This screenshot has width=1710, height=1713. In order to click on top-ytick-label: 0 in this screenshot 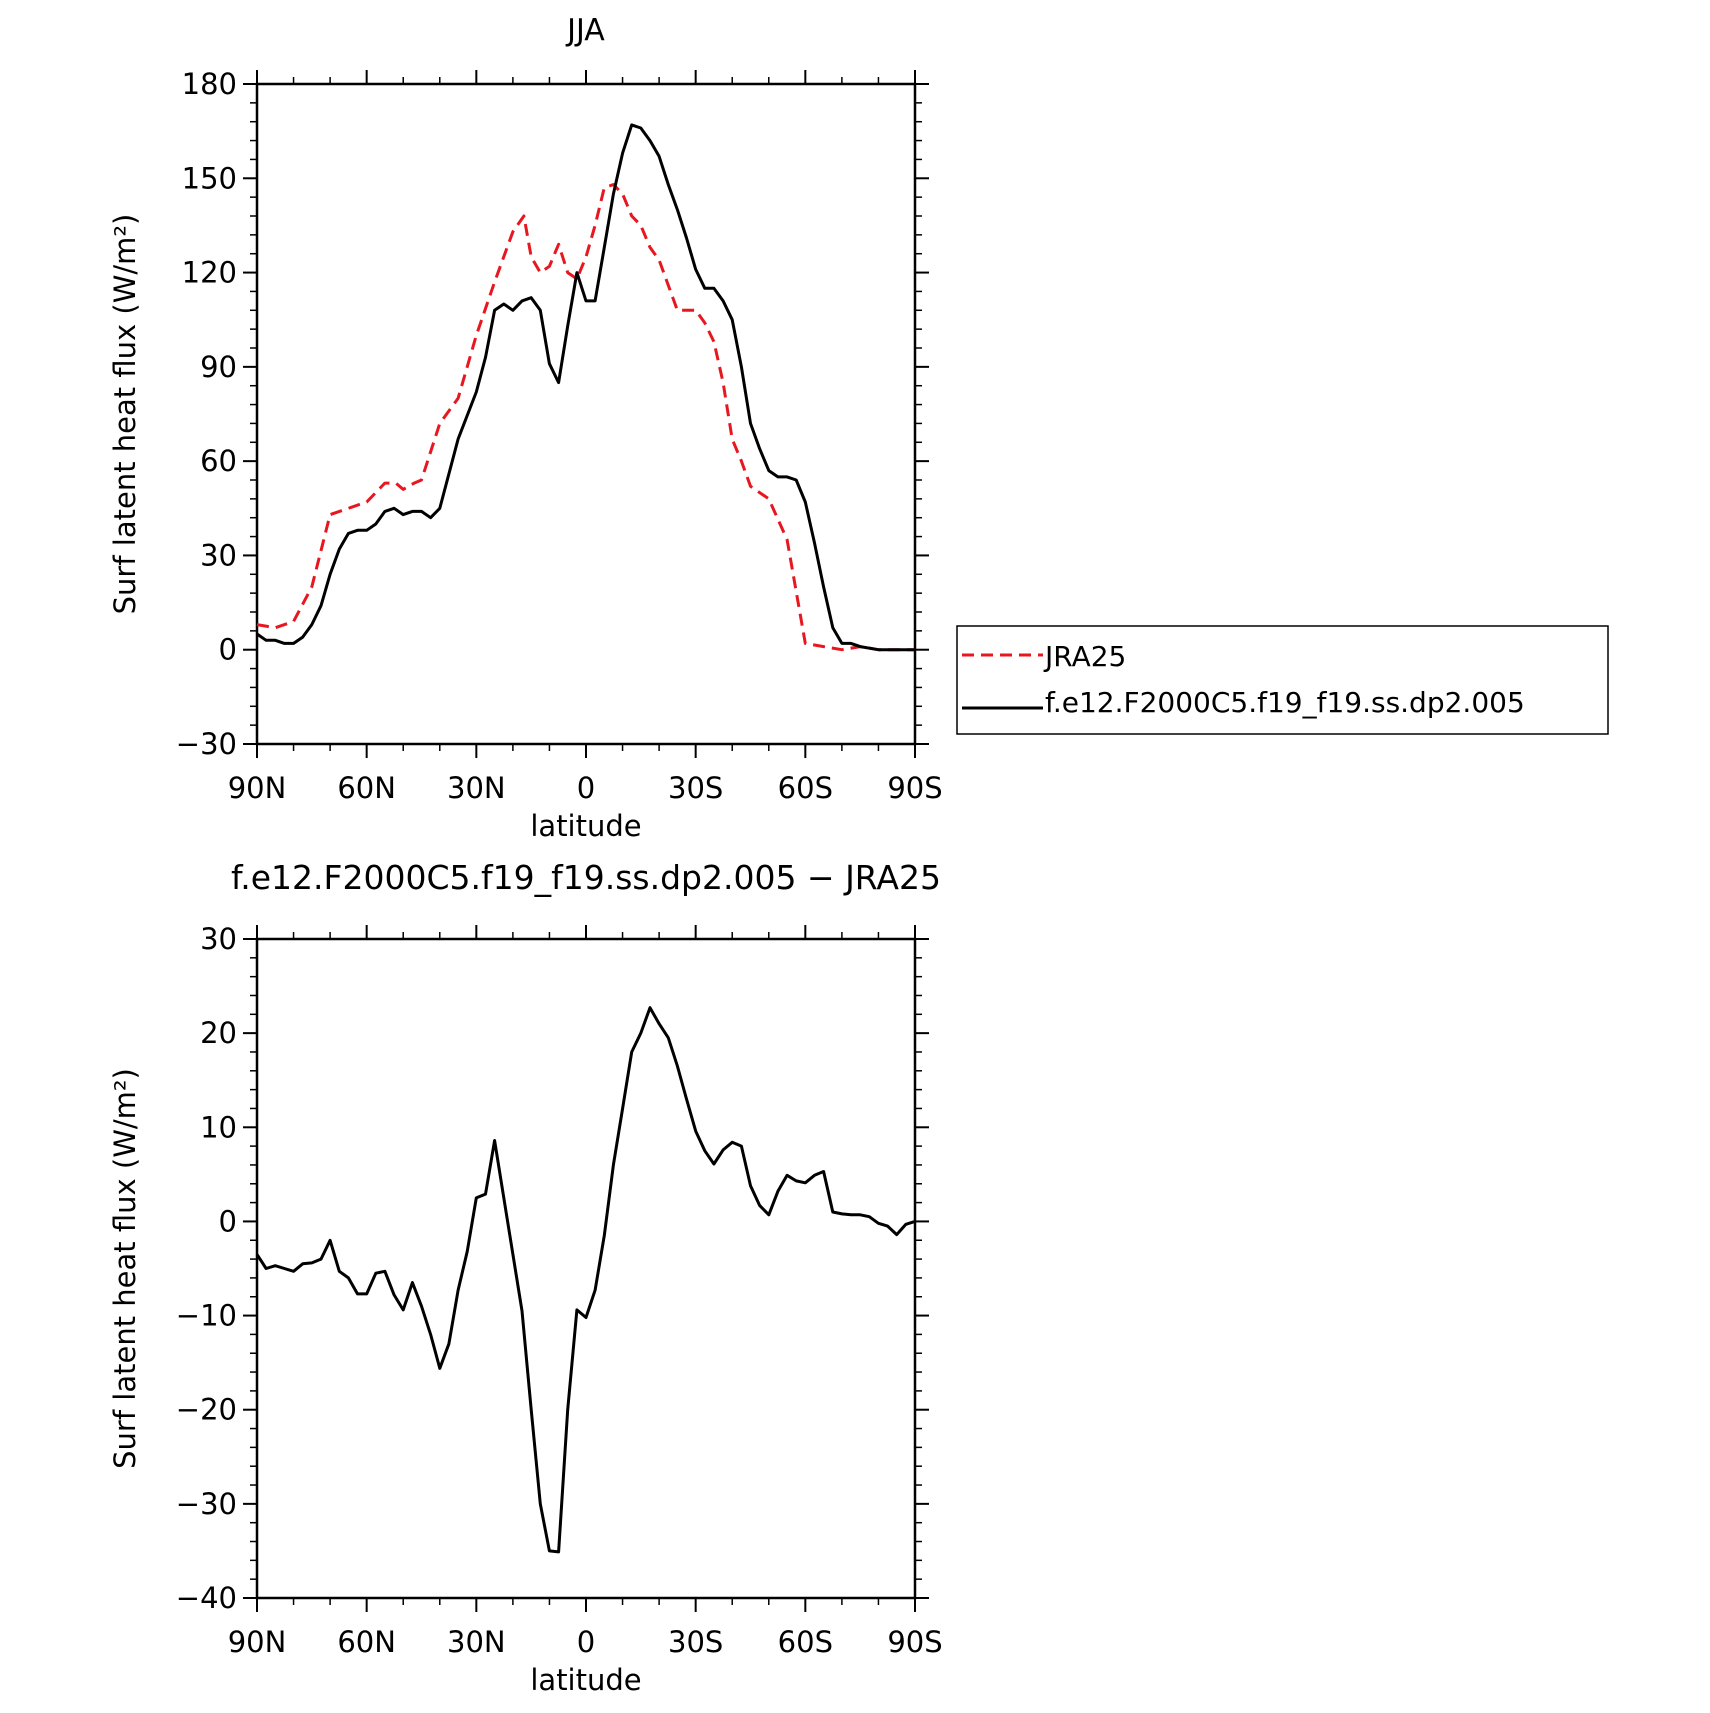, I will do `click(228, 650)`.